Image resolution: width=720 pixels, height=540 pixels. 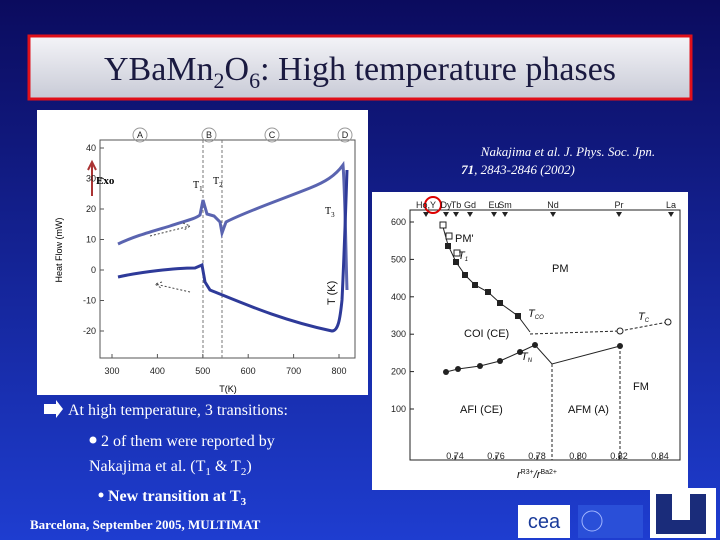 What do you see at coordinates (59, 249) in the screenshot?
I see `y-axis-label: Heat Flow (mW)` at bounding box center [59, 249].